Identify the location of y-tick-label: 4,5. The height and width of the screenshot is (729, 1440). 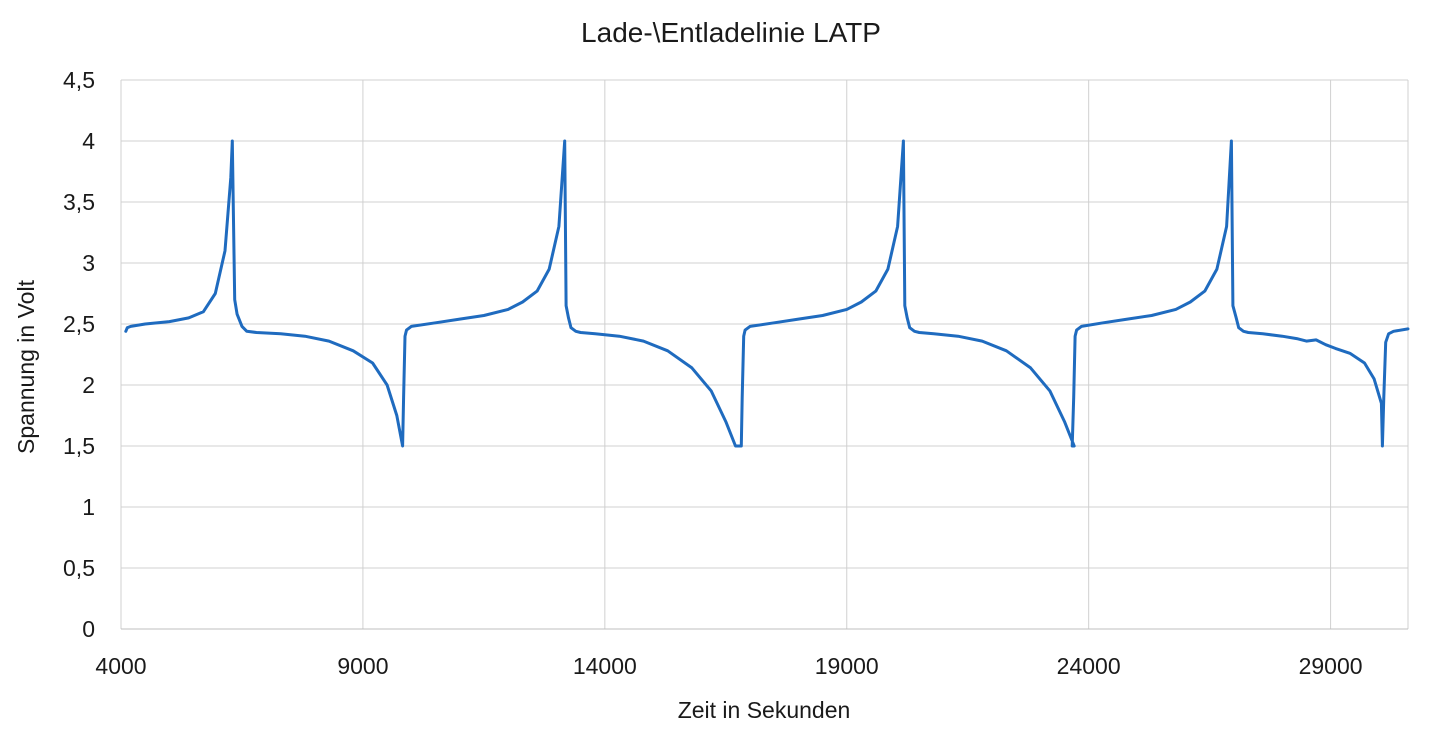
(79, 80).